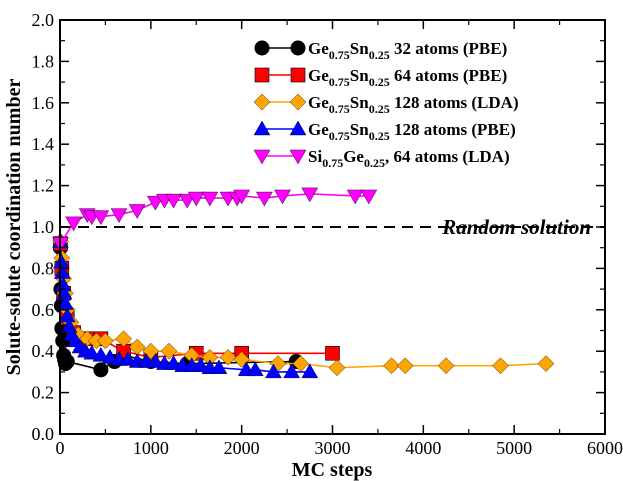 This screenshot has height=481, width=623. I want to click on y-tick-label: 0.4, so click(43, 351).